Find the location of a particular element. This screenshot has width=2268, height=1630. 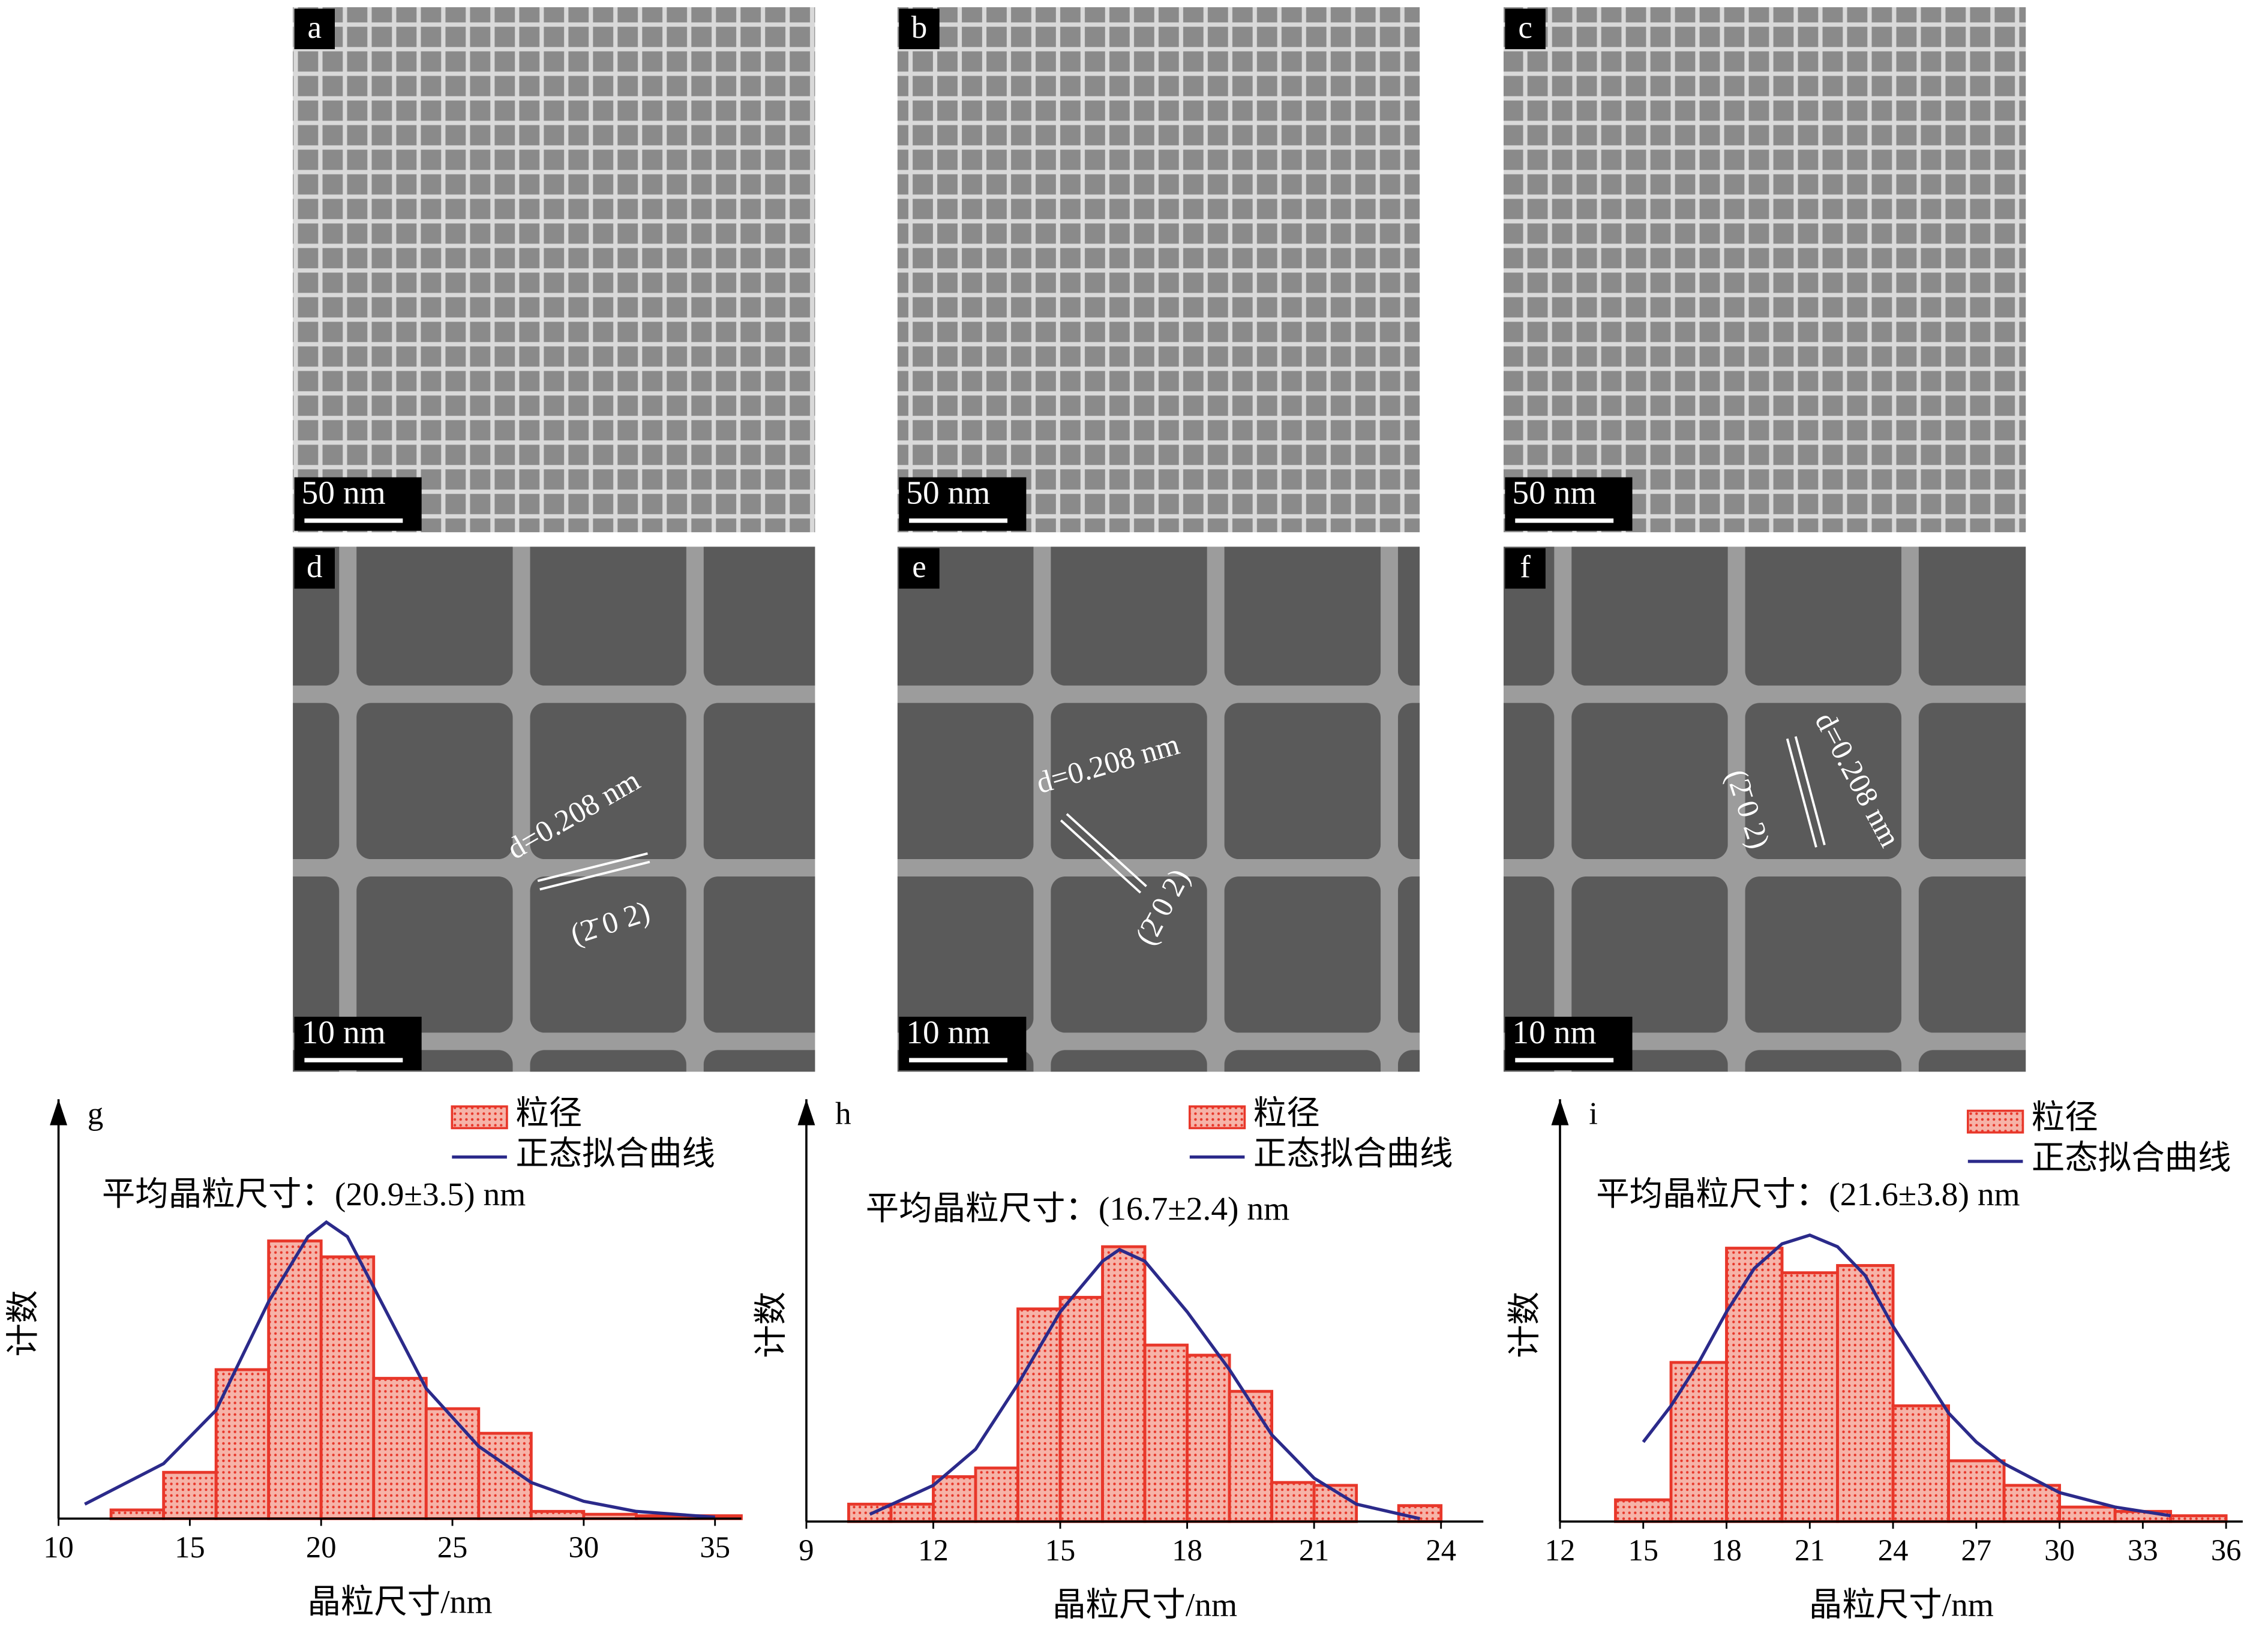

panel-label: a is located at coordinates (315, 27).